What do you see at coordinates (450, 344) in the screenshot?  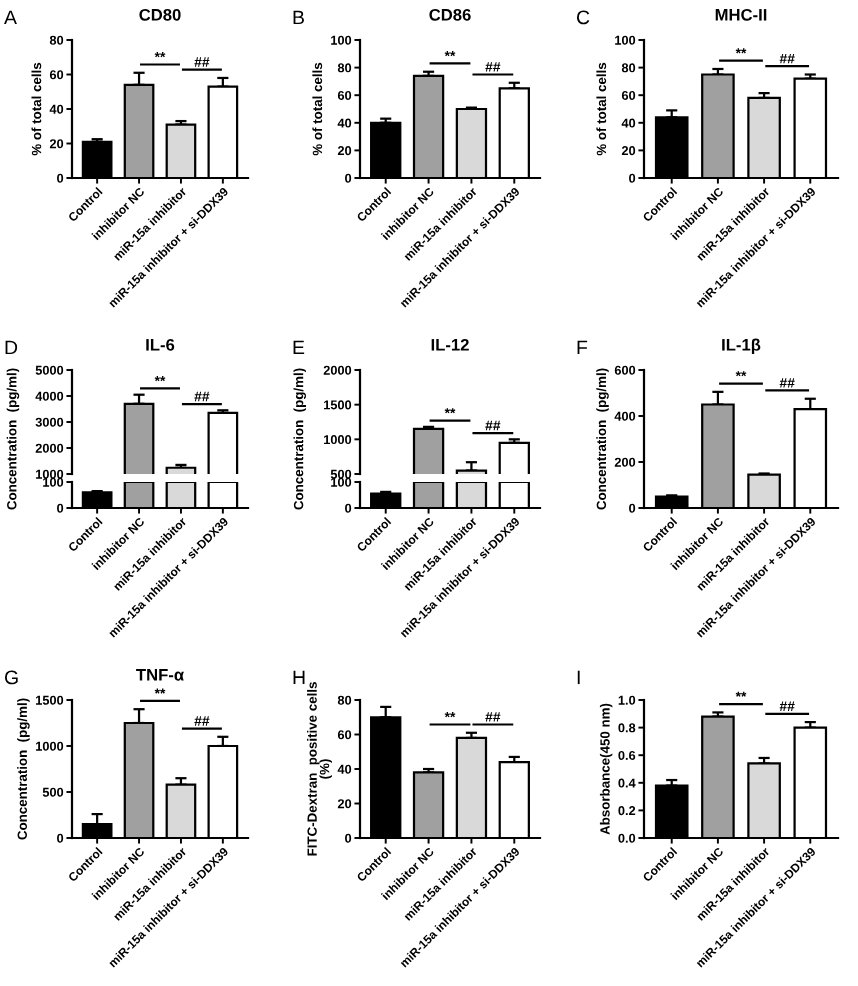 I see `chart-title: IL-12` at bounding box center [450, 344].